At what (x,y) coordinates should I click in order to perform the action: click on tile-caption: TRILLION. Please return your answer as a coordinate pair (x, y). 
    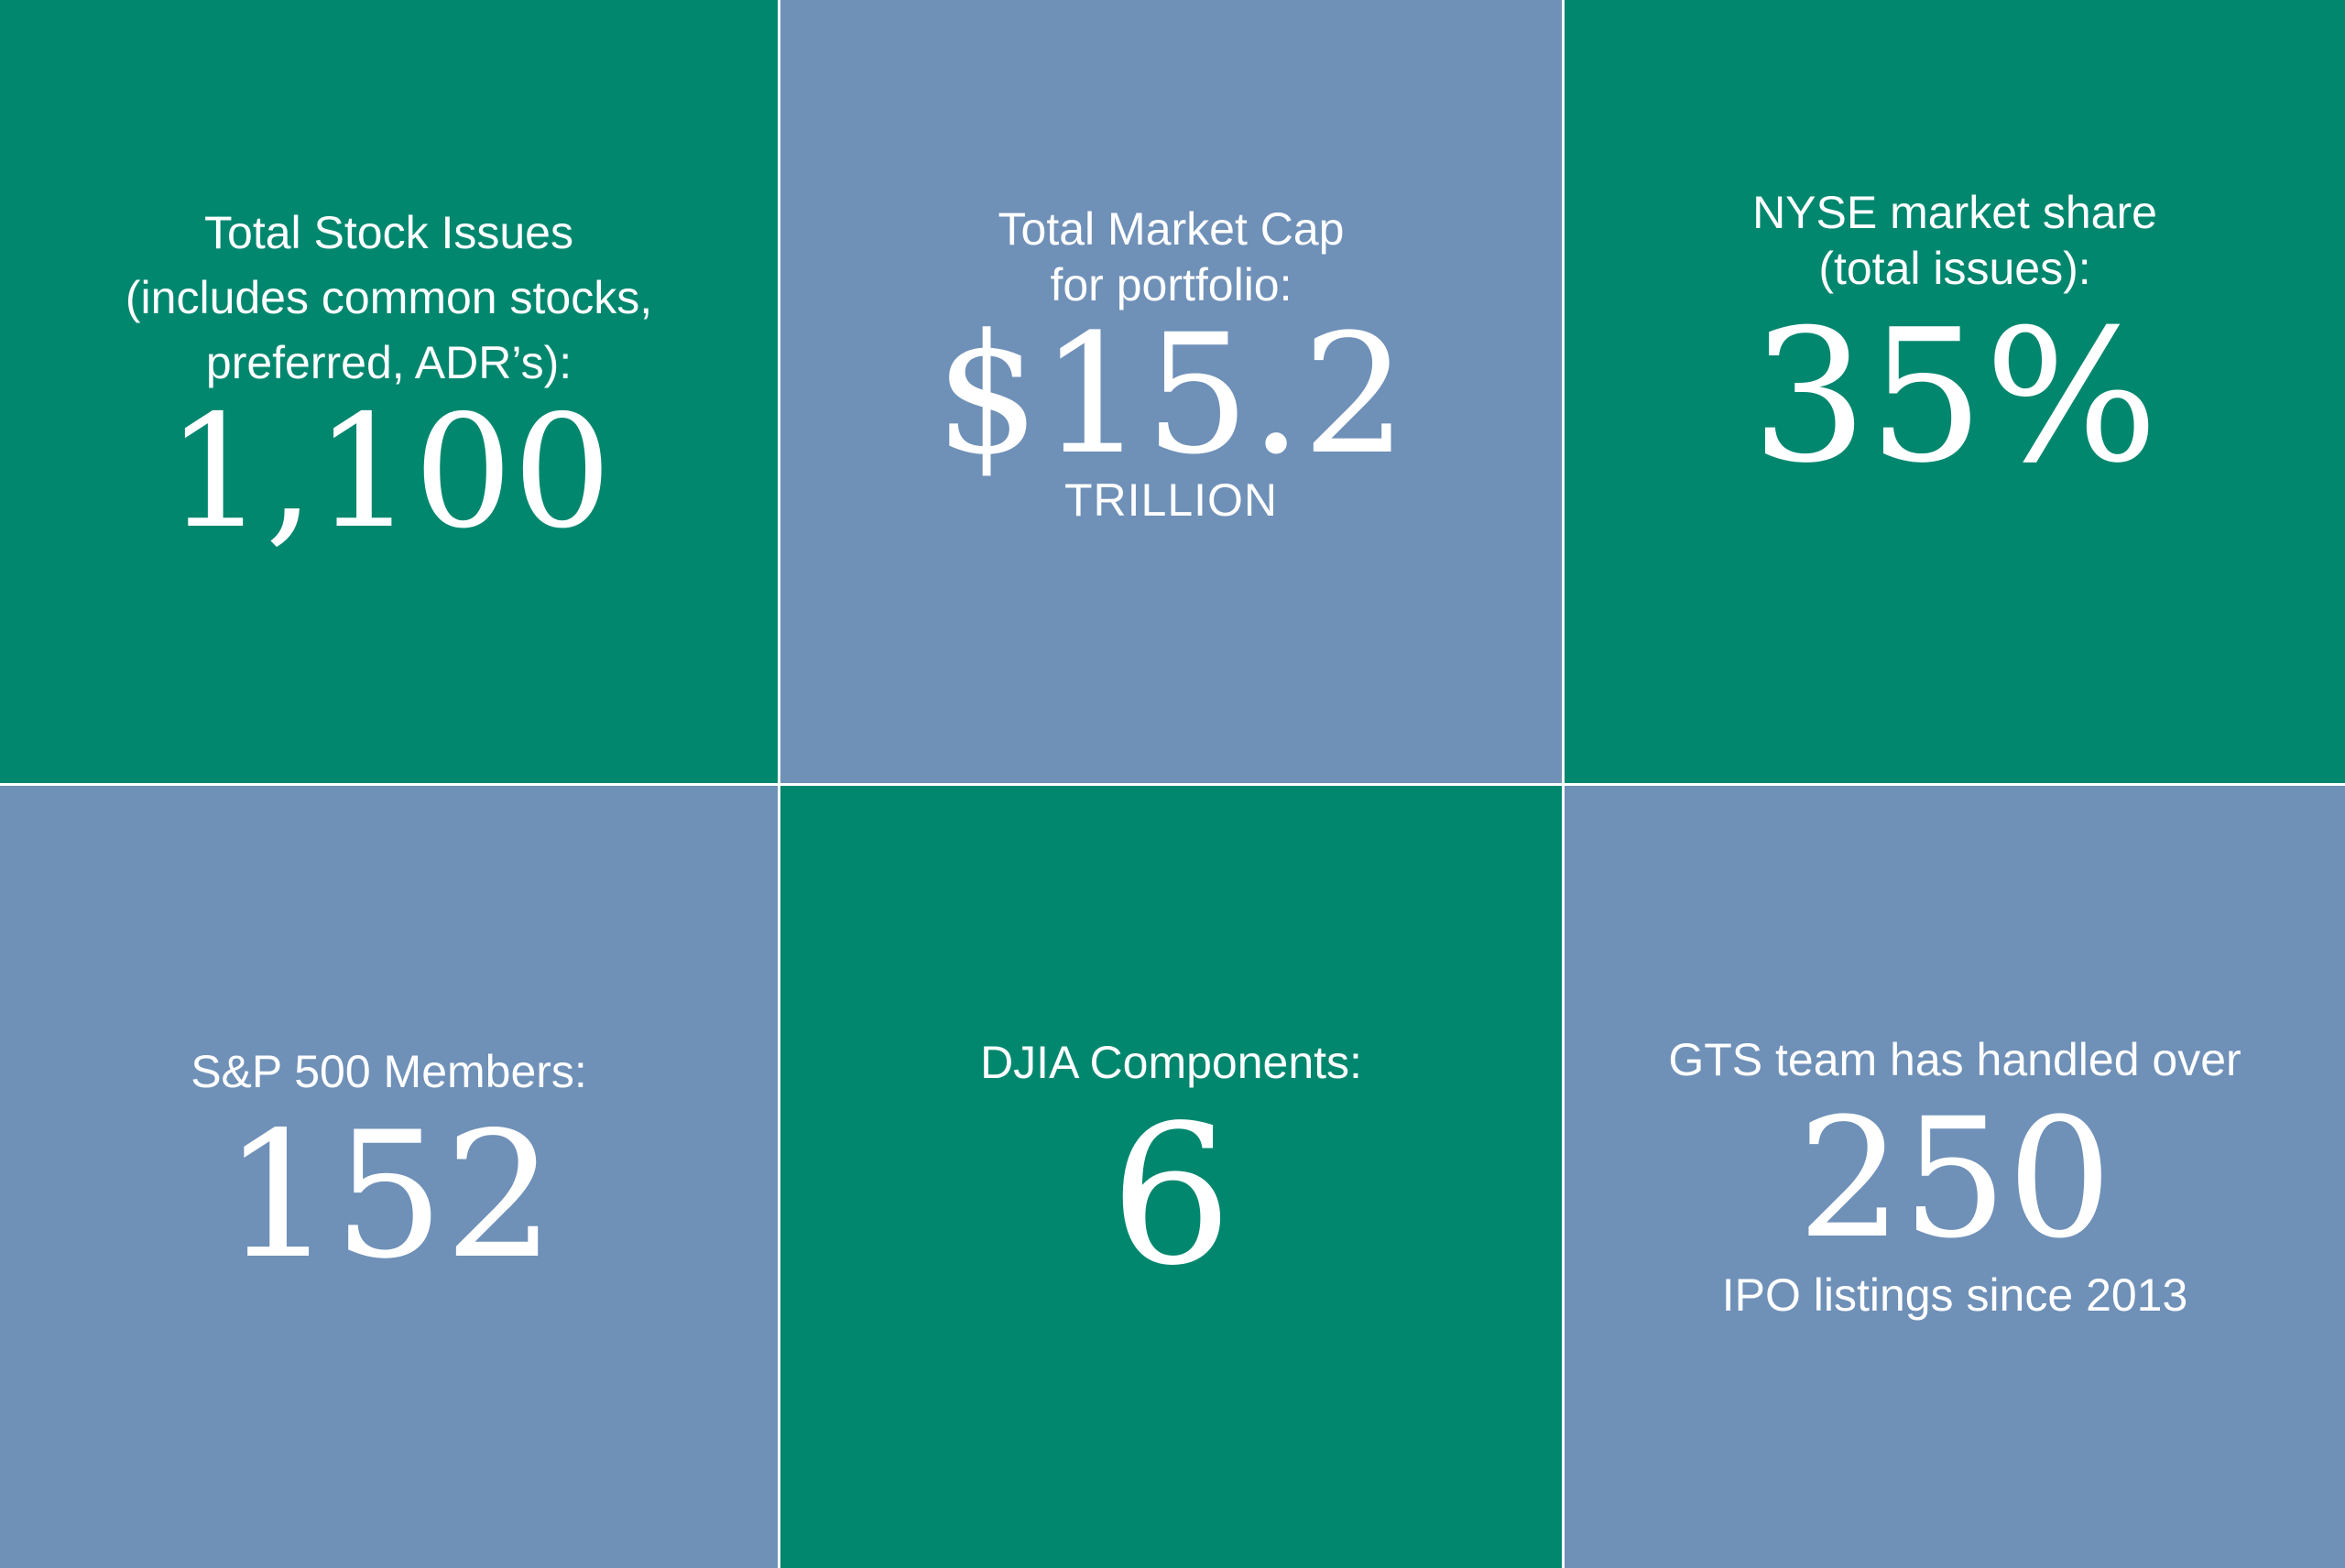
    Looking at the image, I should click on (1171, 500).